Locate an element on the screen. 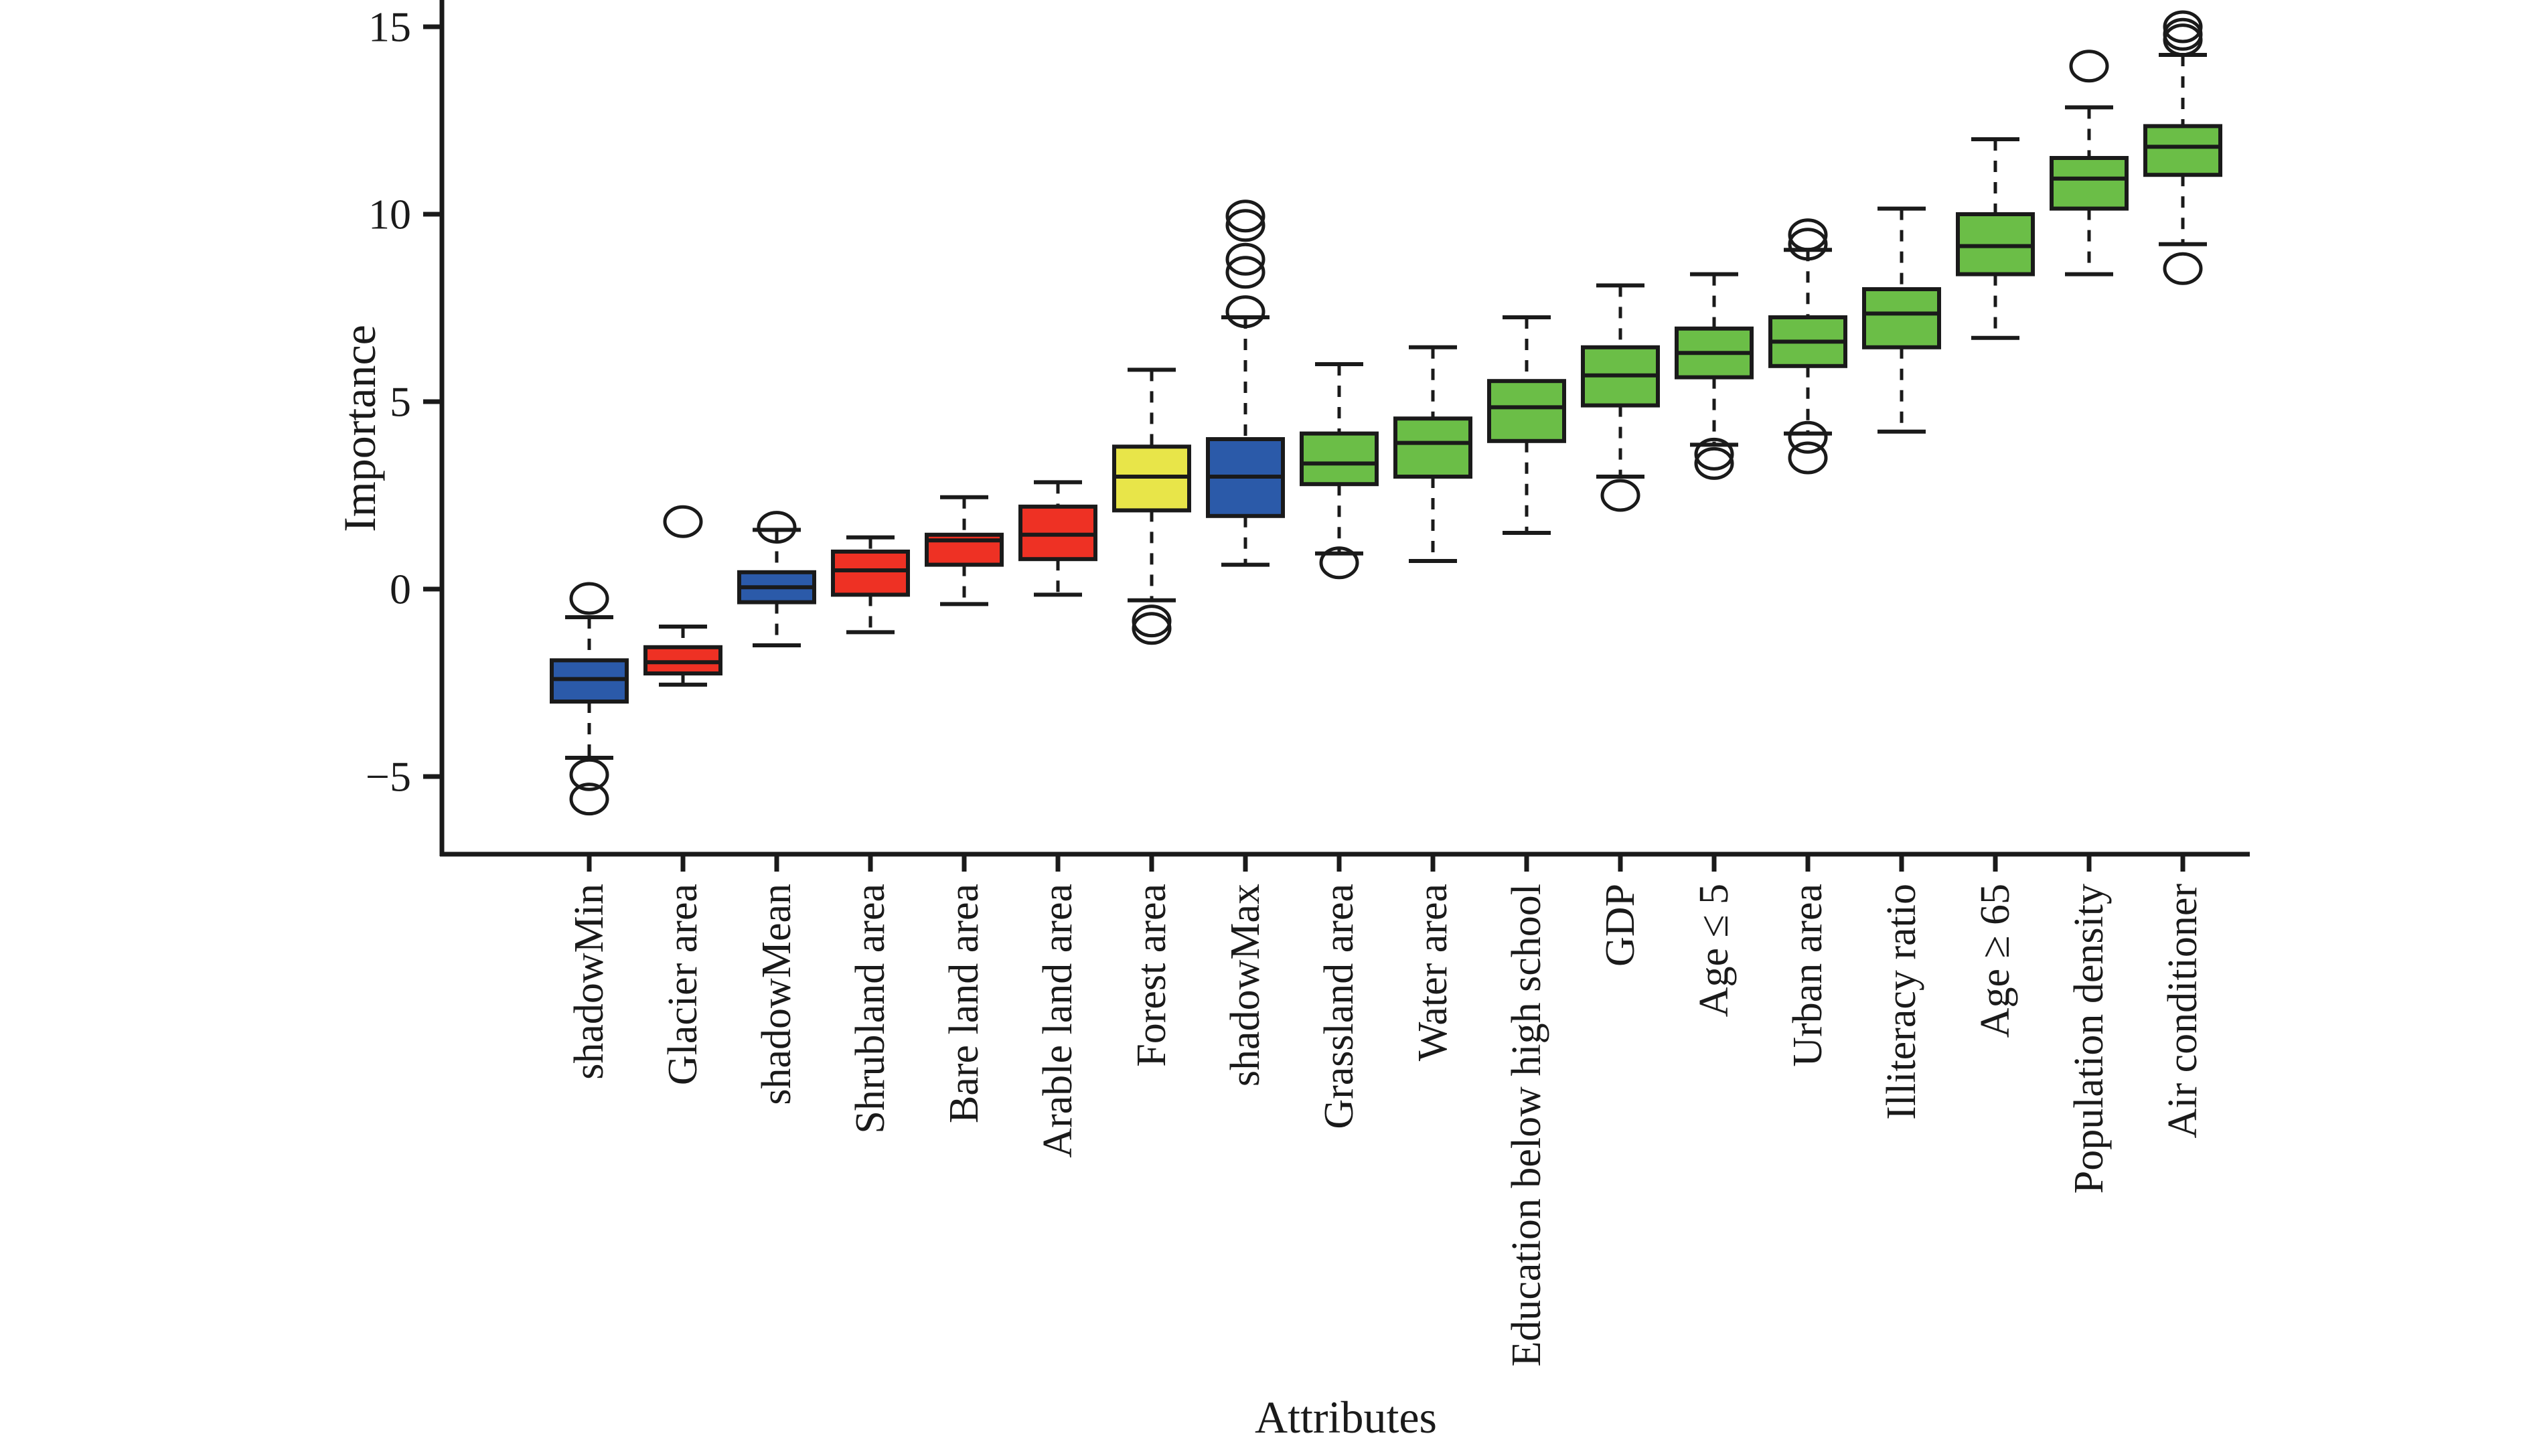 The width and height of the screenshot is (2531, 1456). x-category-label: Arable land area is located at coordinates (1058, 1021).